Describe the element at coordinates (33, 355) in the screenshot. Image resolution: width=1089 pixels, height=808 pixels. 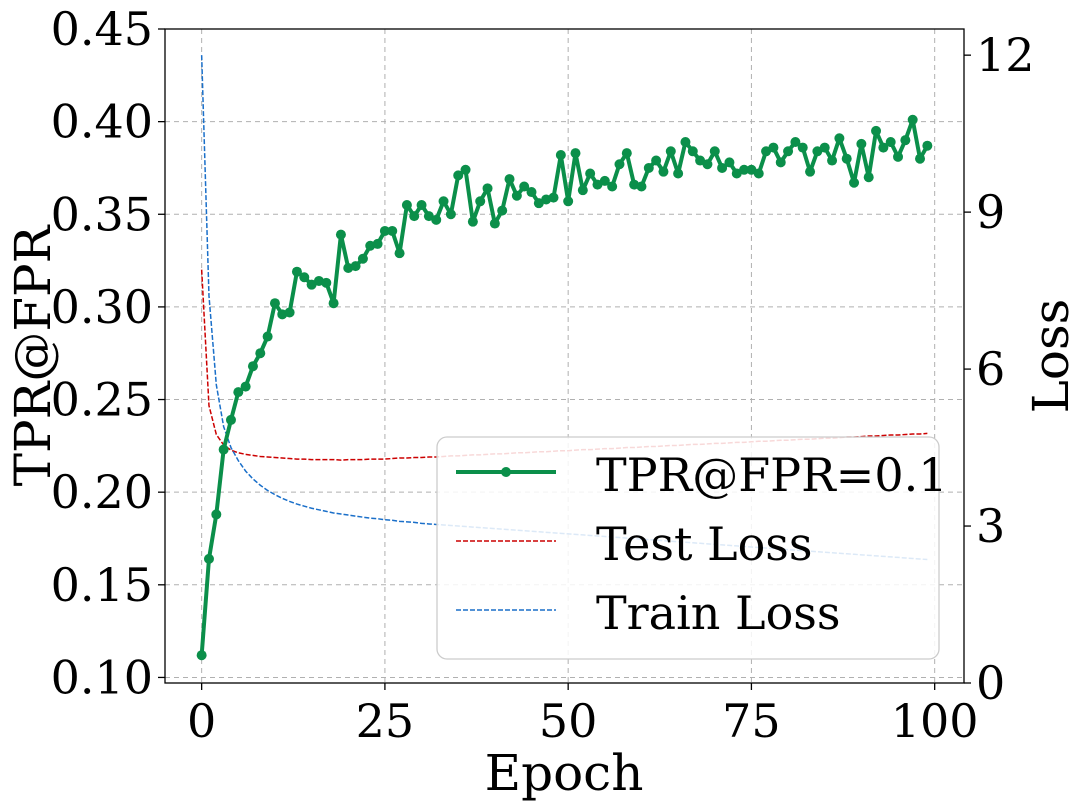
I see `y-axis-title: TPR@FPR` at that location.